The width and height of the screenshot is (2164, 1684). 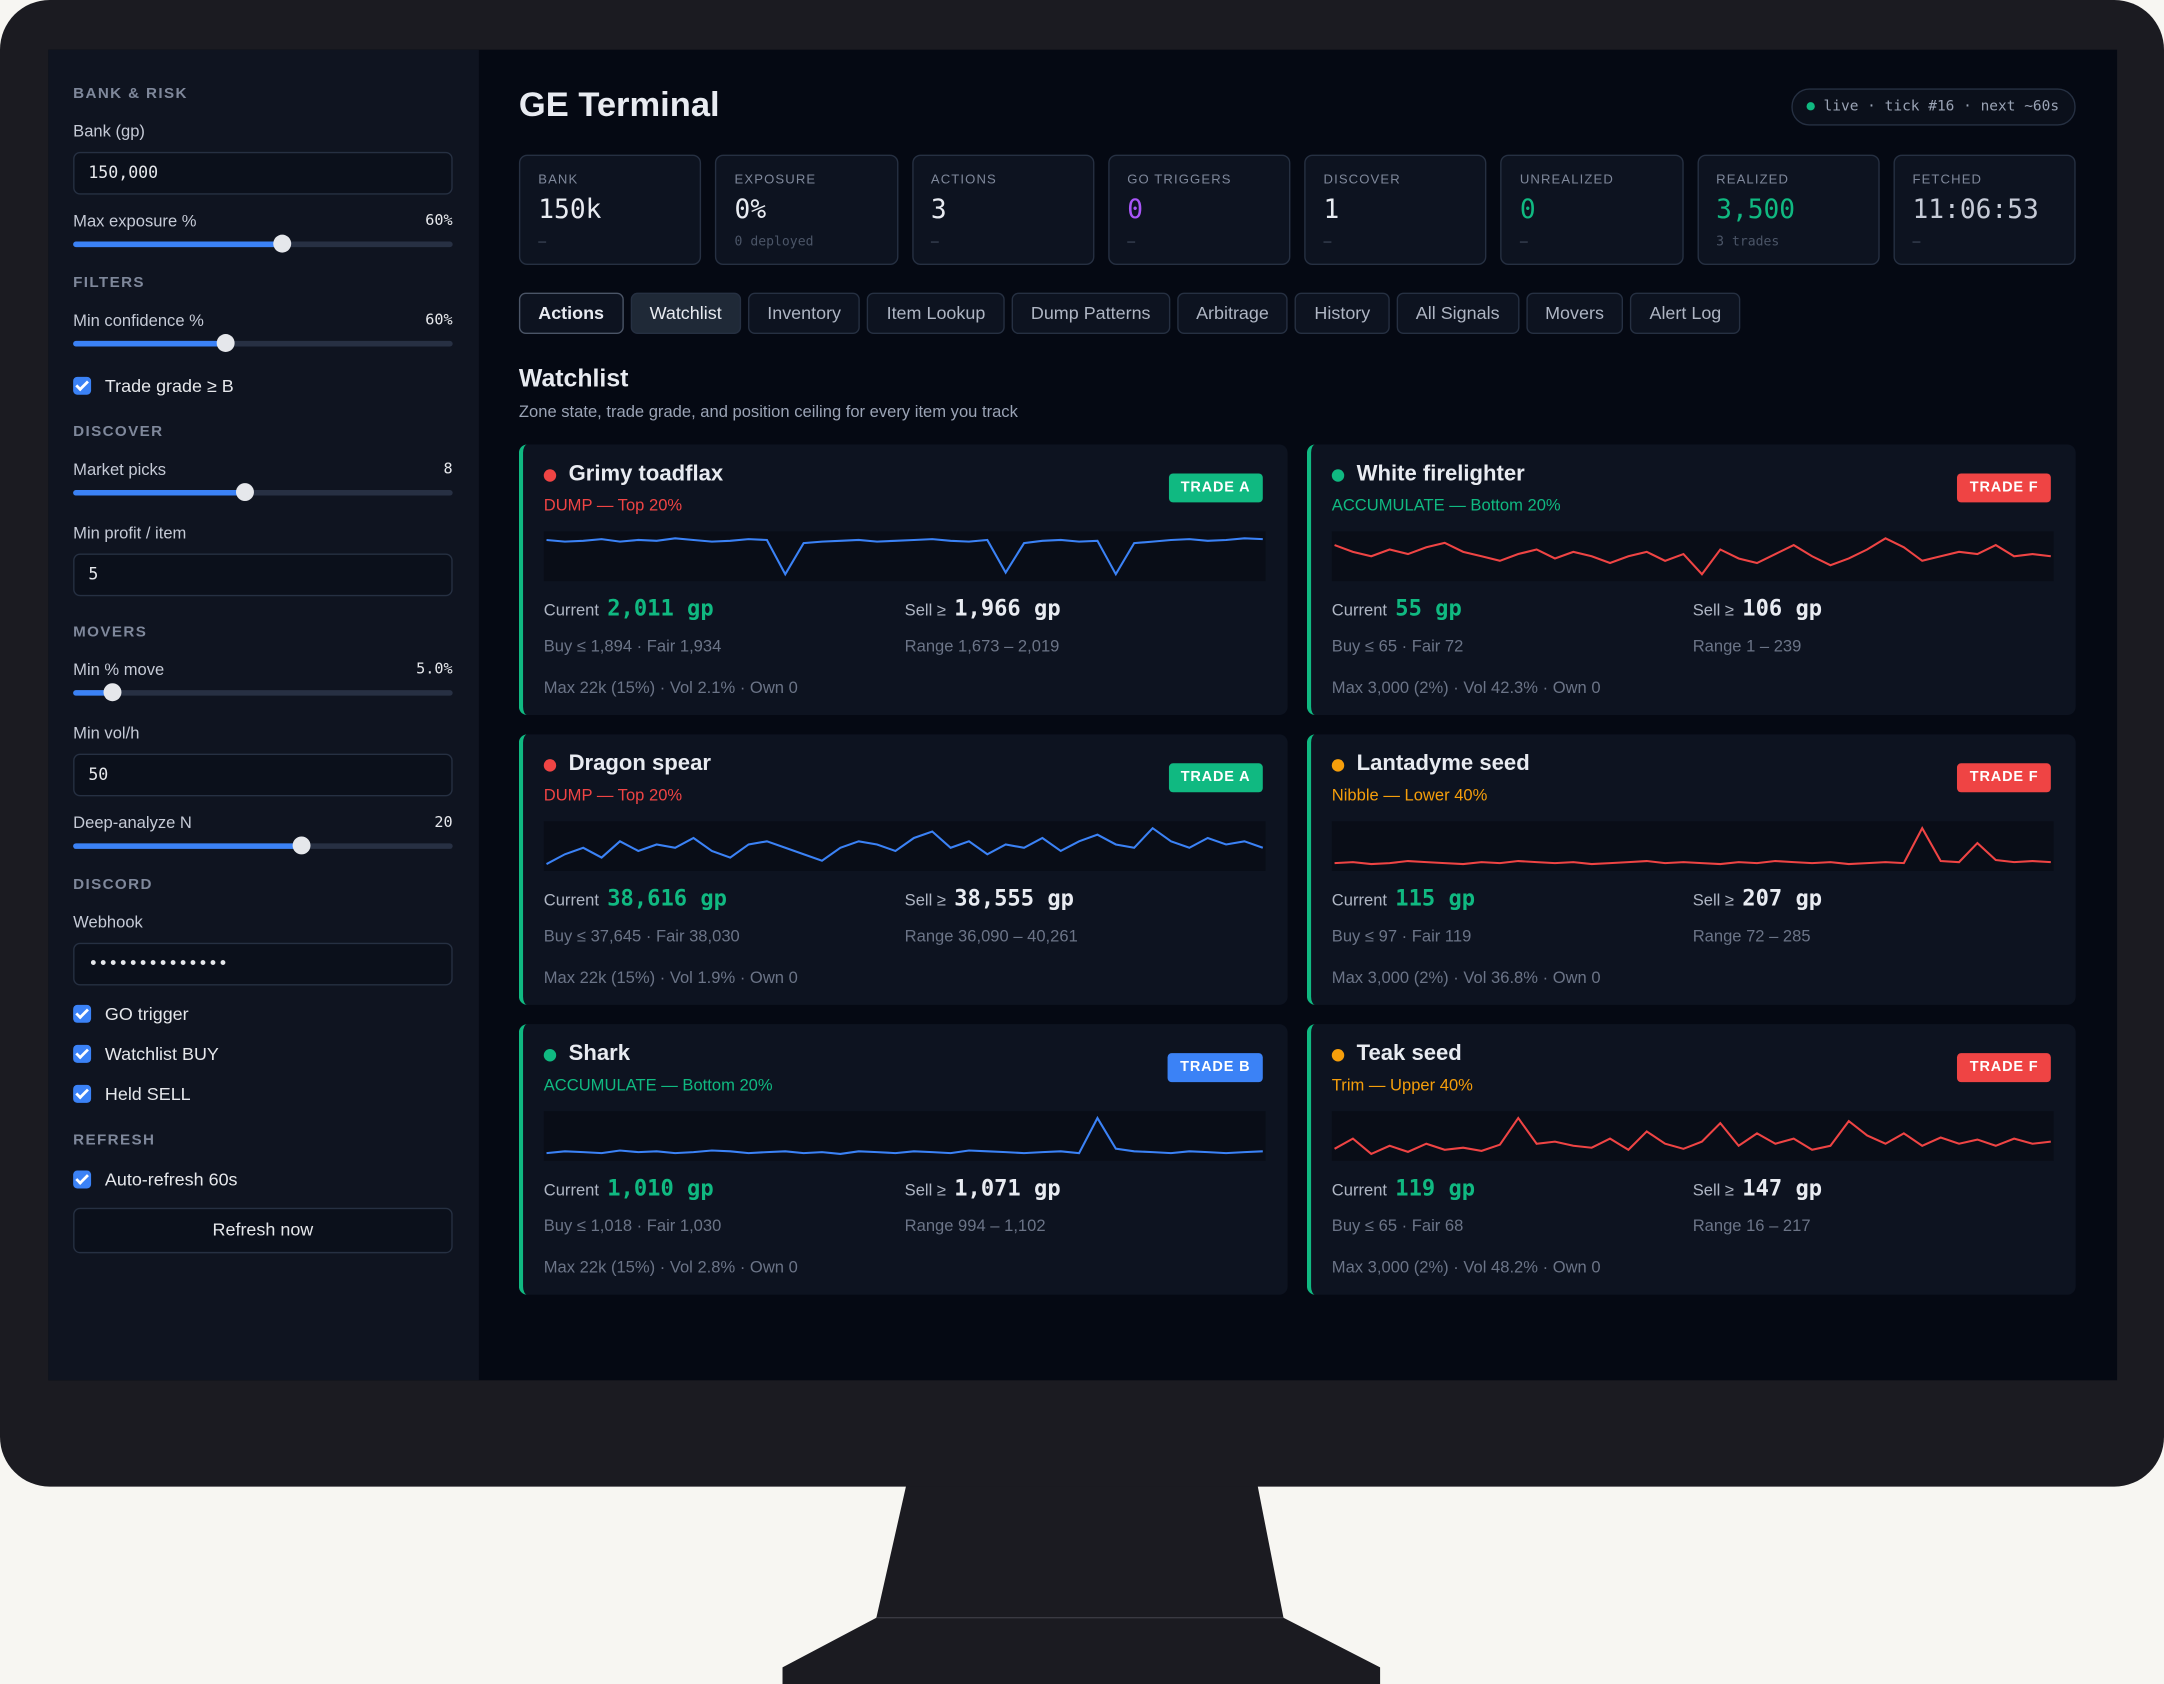 I want to click on sell-line: Sell ≥ 38,555 gp, so click(x=1085, y=899).